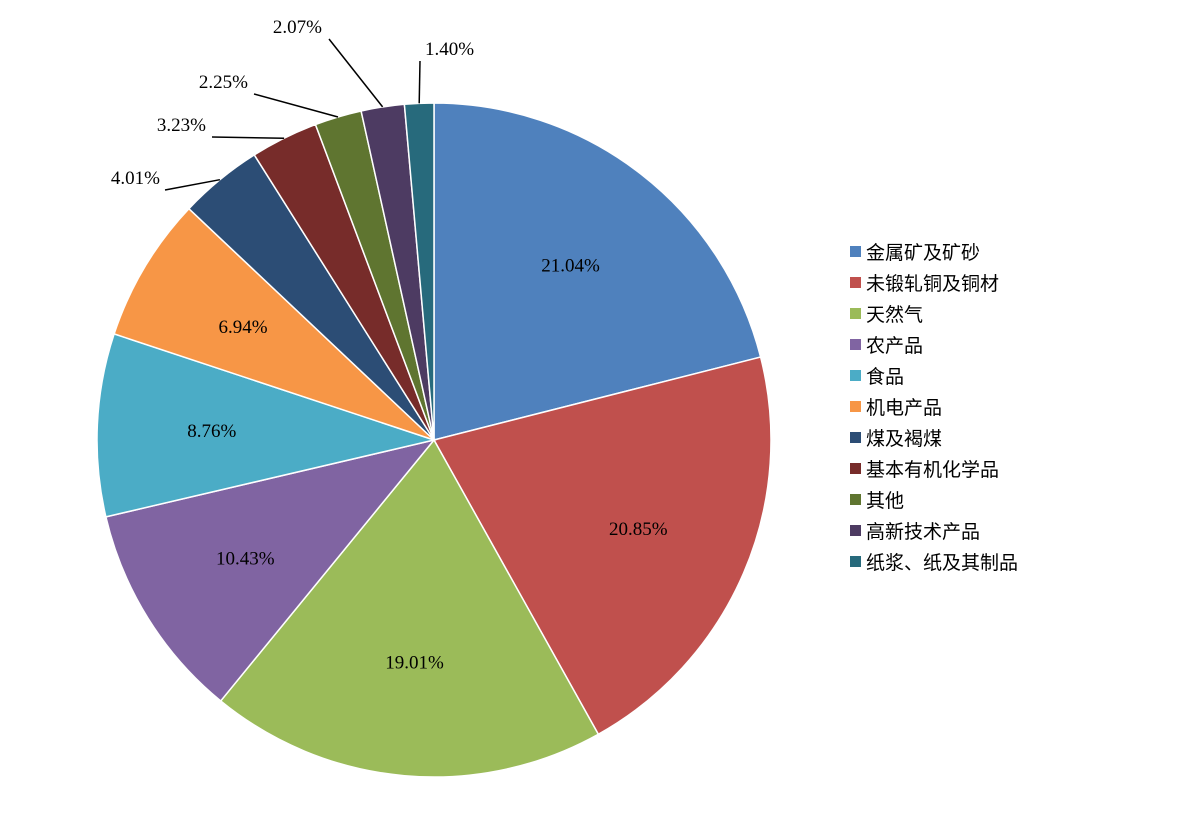 This screenshot has height=814, width=1200. Describe the element at coordinates (904, 408) in the screenshot. I see `legend-label-6: 机电产品` at that location.